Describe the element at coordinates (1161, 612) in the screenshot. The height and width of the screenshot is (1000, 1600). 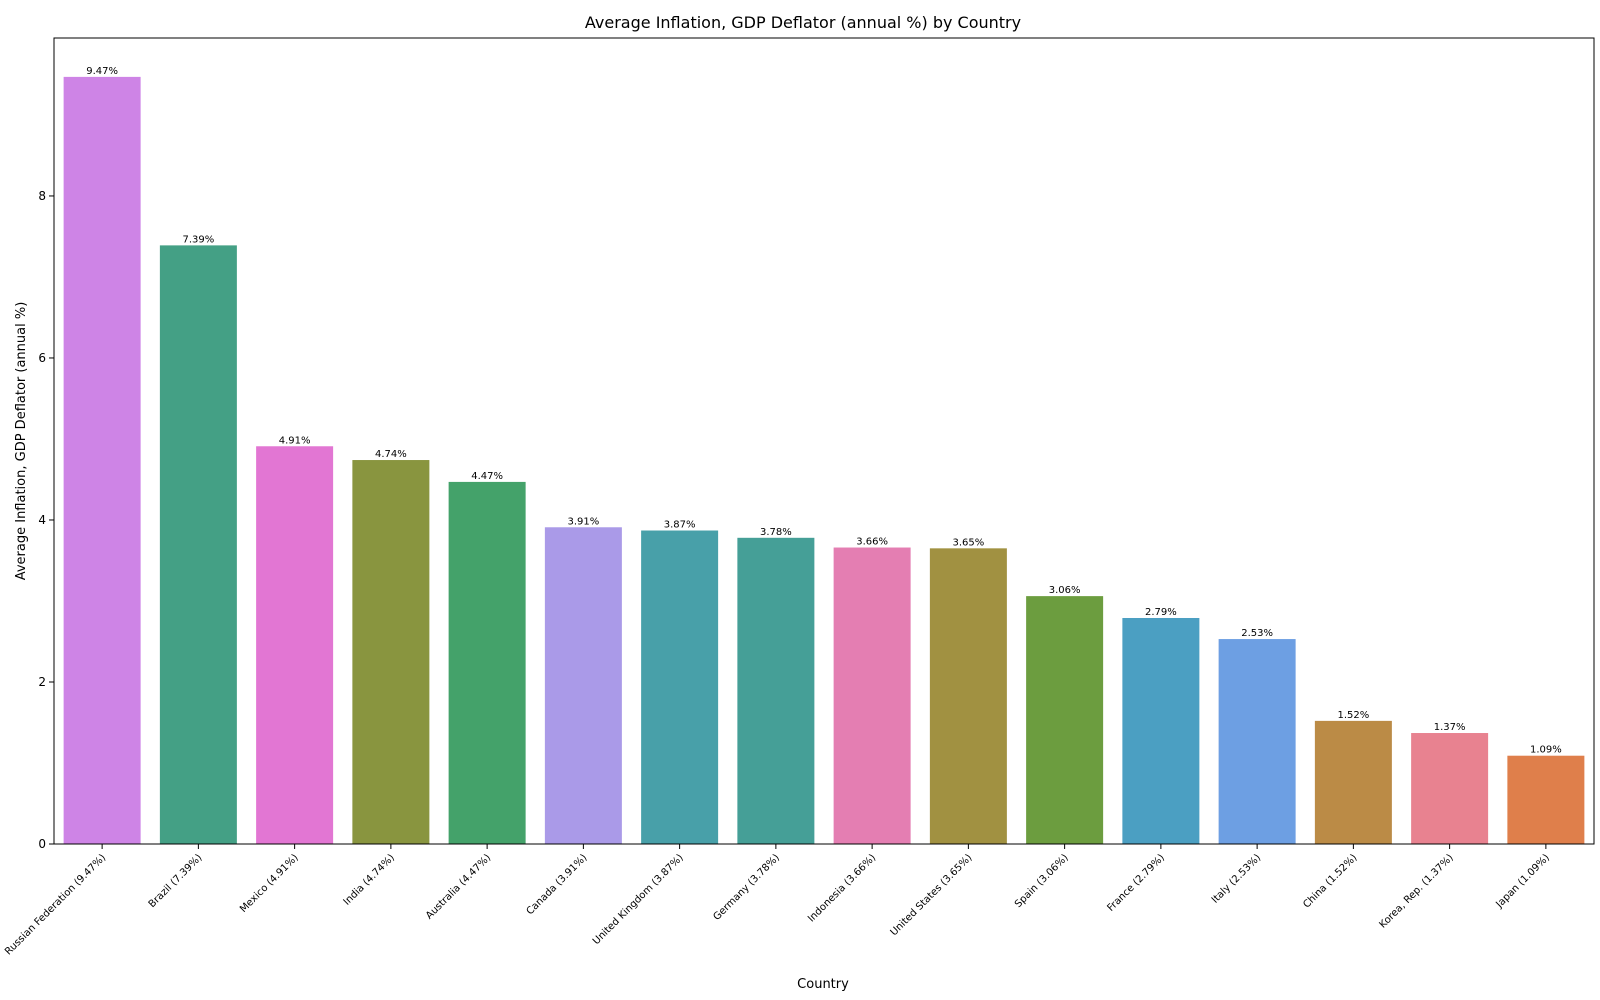
I see `data-label: 2.79%` at that location.